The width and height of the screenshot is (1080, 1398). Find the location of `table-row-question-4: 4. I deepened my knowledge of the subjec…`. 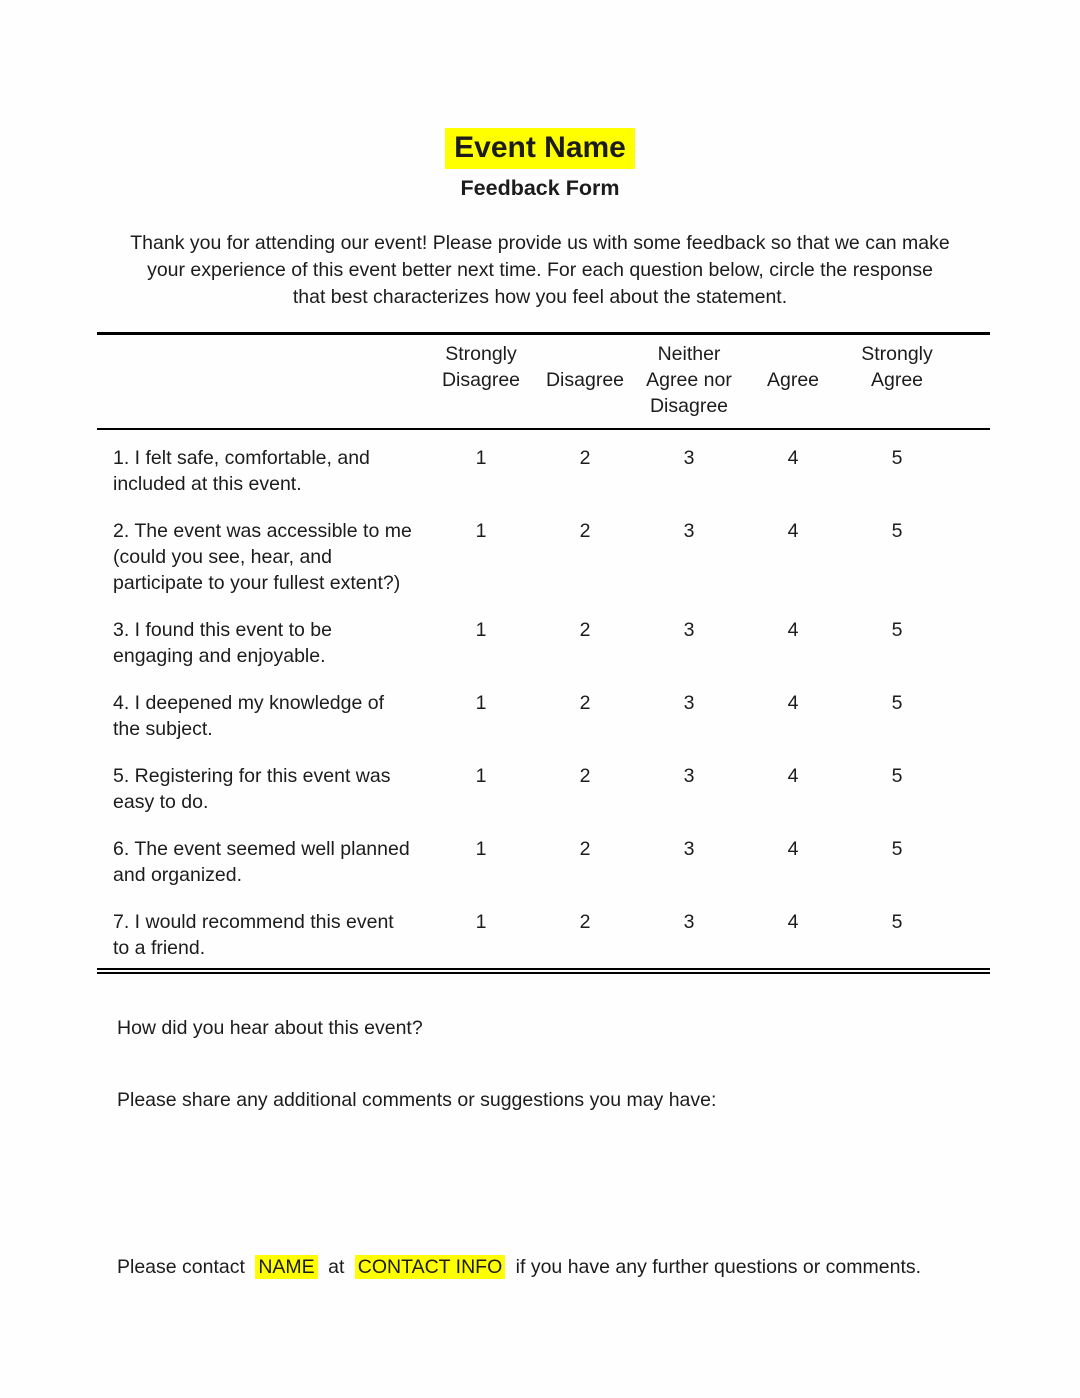

table-row-question-4: 4. I deepened my knowledge of the subjec… is located at coordinates (543, 716).